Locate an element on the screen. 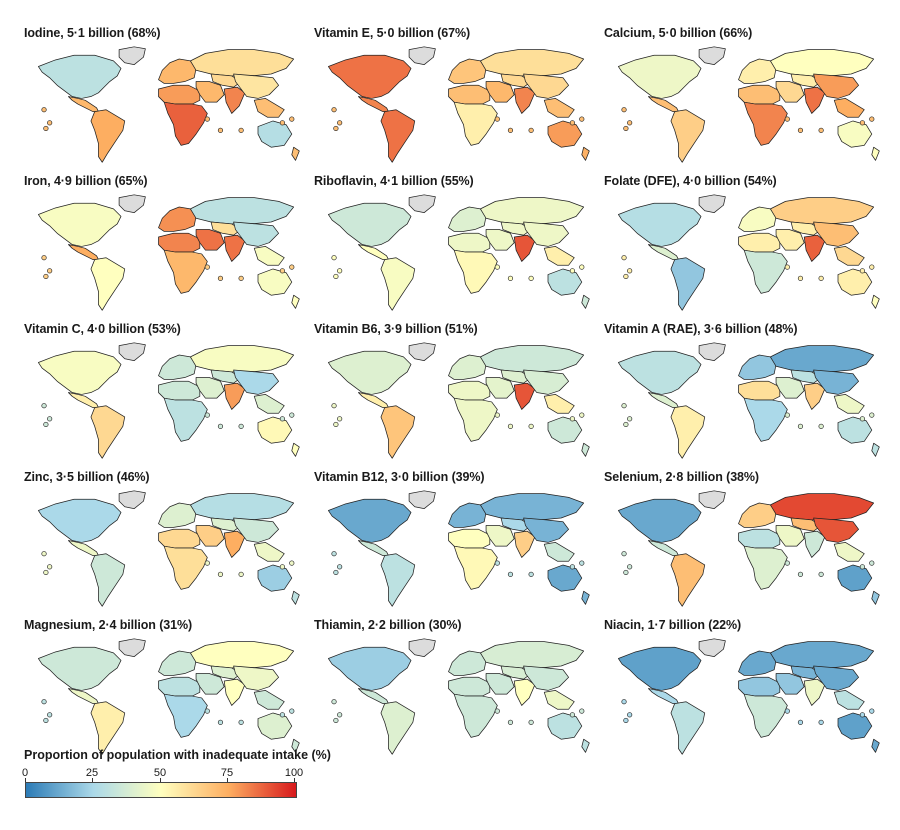 This screenshot has width=900, height=830. legend-tick-25: 25 is located at coordinates (92, 773).